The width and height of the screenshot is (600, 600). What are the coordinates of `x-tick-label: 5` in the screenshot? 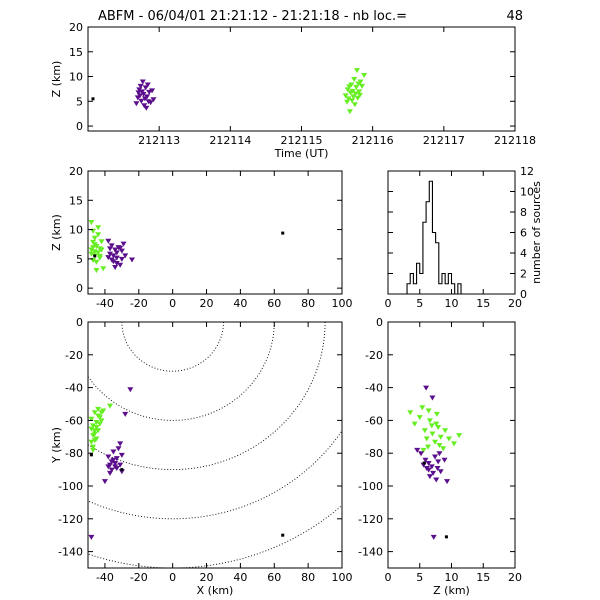 It's located at (419, 577).